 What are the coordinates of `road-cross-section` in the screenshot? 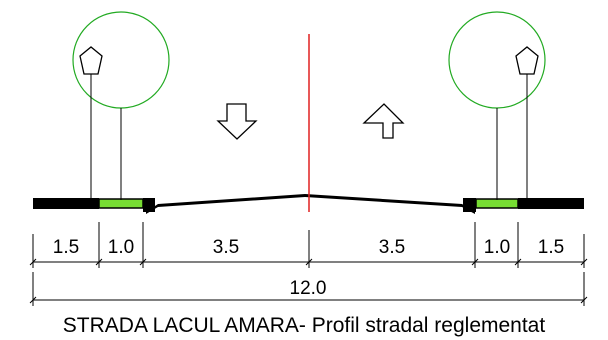 It's located at (308, 204).